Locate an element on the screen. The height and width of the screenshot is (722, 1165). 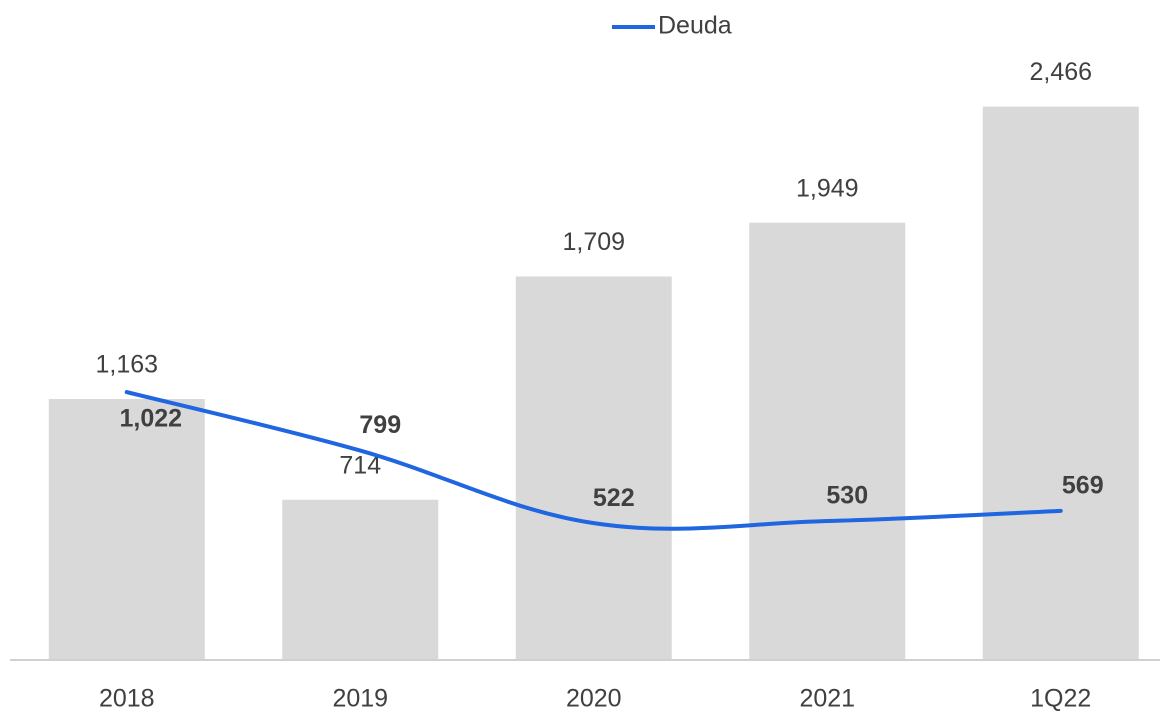
line-value-label: 522 is located at coordinates (614, 498).